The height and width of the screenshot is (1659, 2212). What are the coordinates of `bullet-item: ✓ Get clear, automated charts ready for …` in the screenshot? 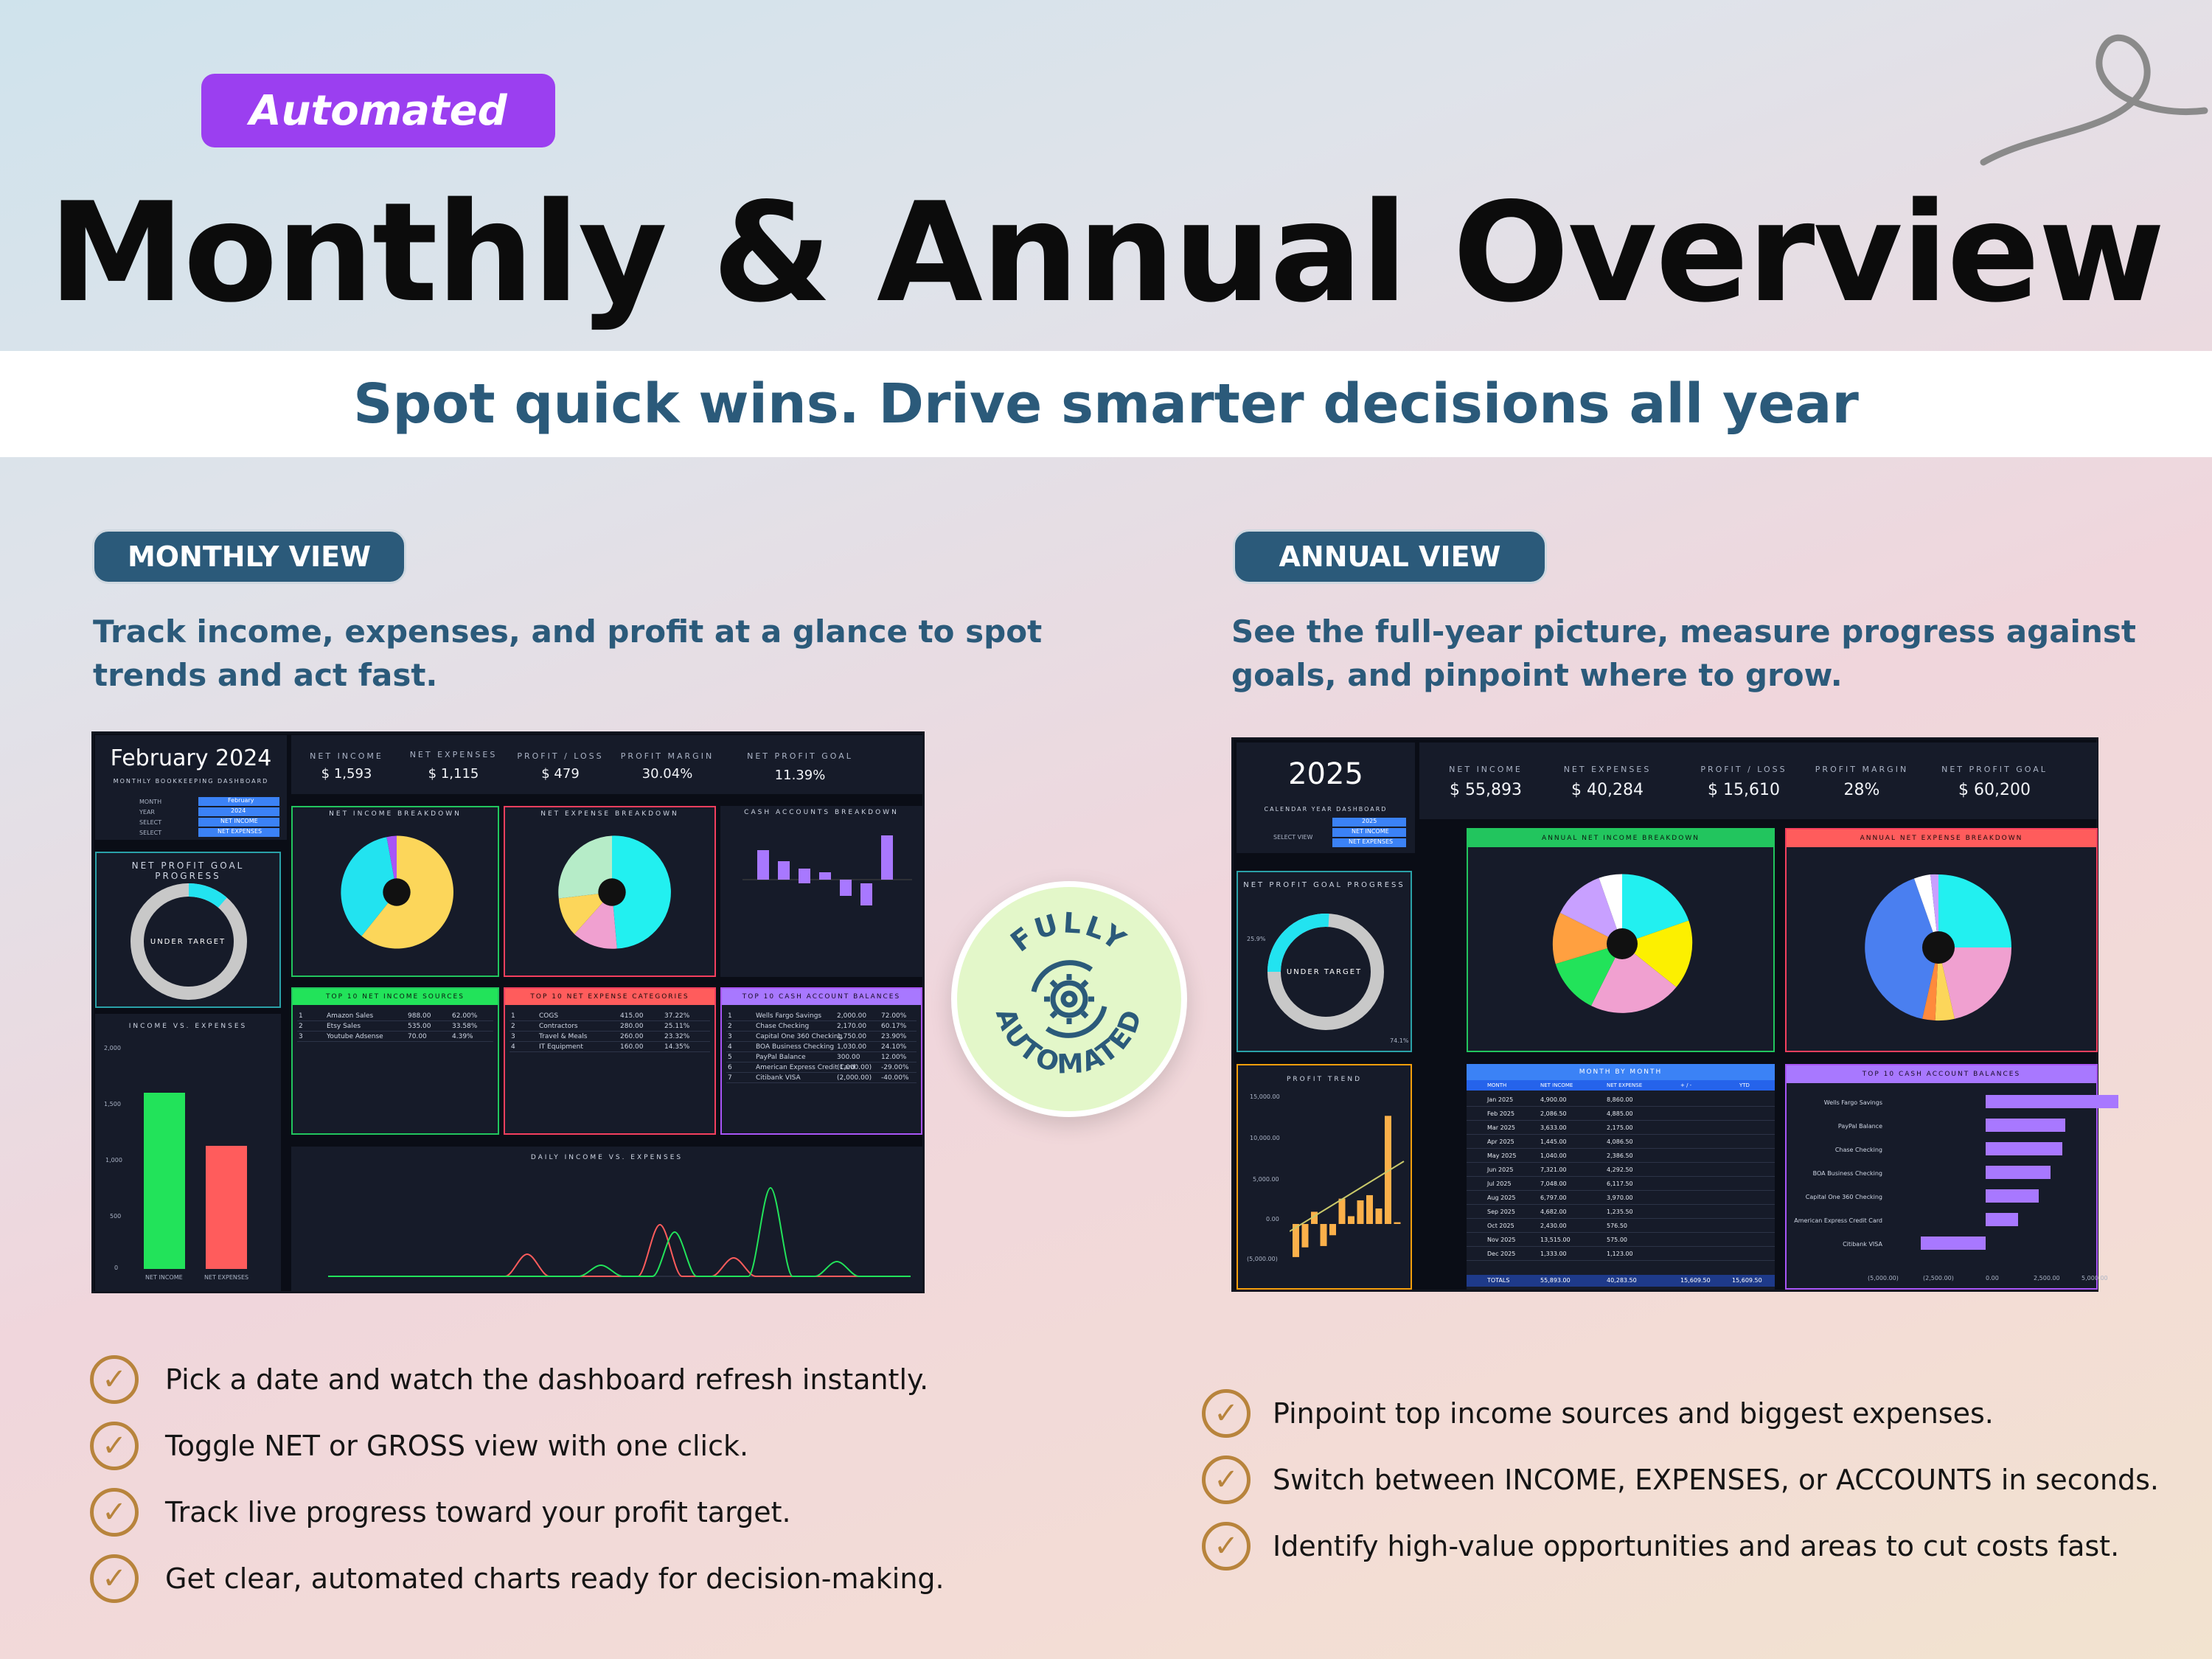 It's located at (569, 1578).